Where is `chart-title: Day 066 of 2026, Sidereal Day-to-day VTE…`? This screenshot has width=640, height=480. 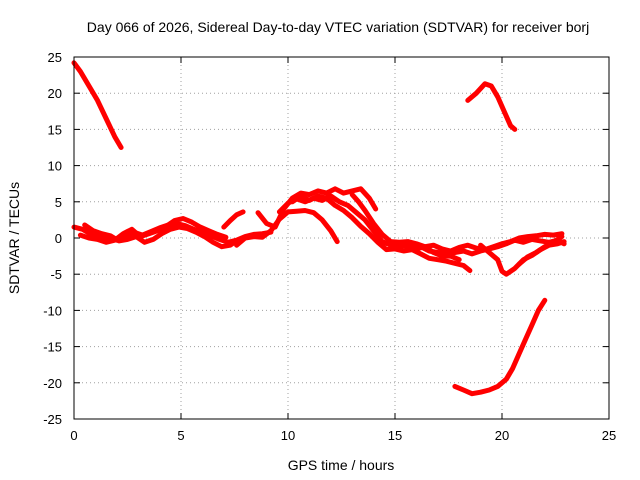 chart-title: Day 066 of 2026, Sidereal Day-to-day VTE… is located at coordinates (338, 27).